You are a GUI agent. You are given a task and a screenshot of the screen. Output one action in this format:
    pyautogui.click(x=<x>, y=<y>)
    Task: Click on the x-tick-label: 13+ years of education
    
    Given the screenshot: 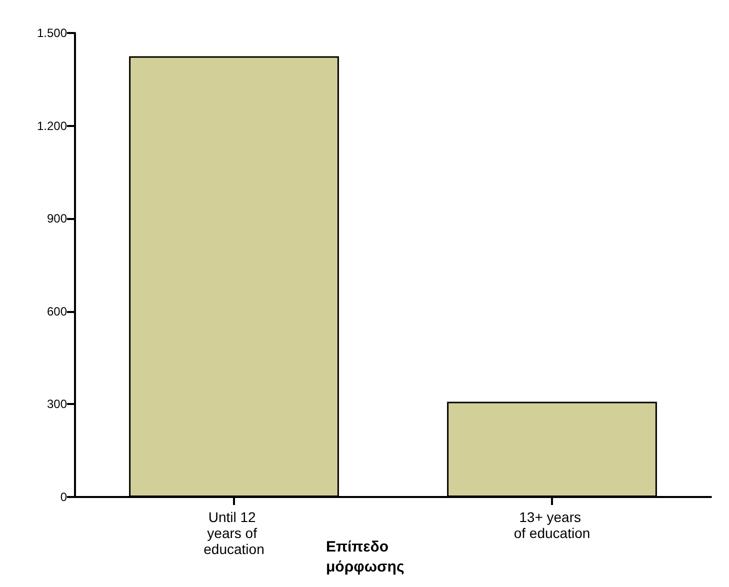 What is the action you would take?
    pyautogui.click(x=552, y=525)
    